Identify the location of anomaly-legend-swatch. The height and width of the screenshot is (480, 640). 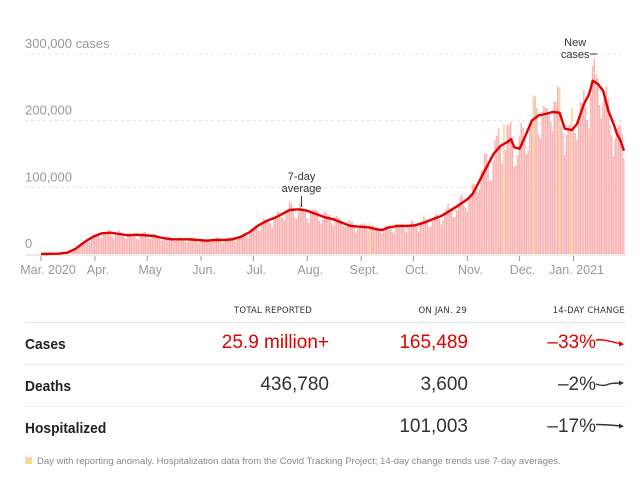
(28, 460).